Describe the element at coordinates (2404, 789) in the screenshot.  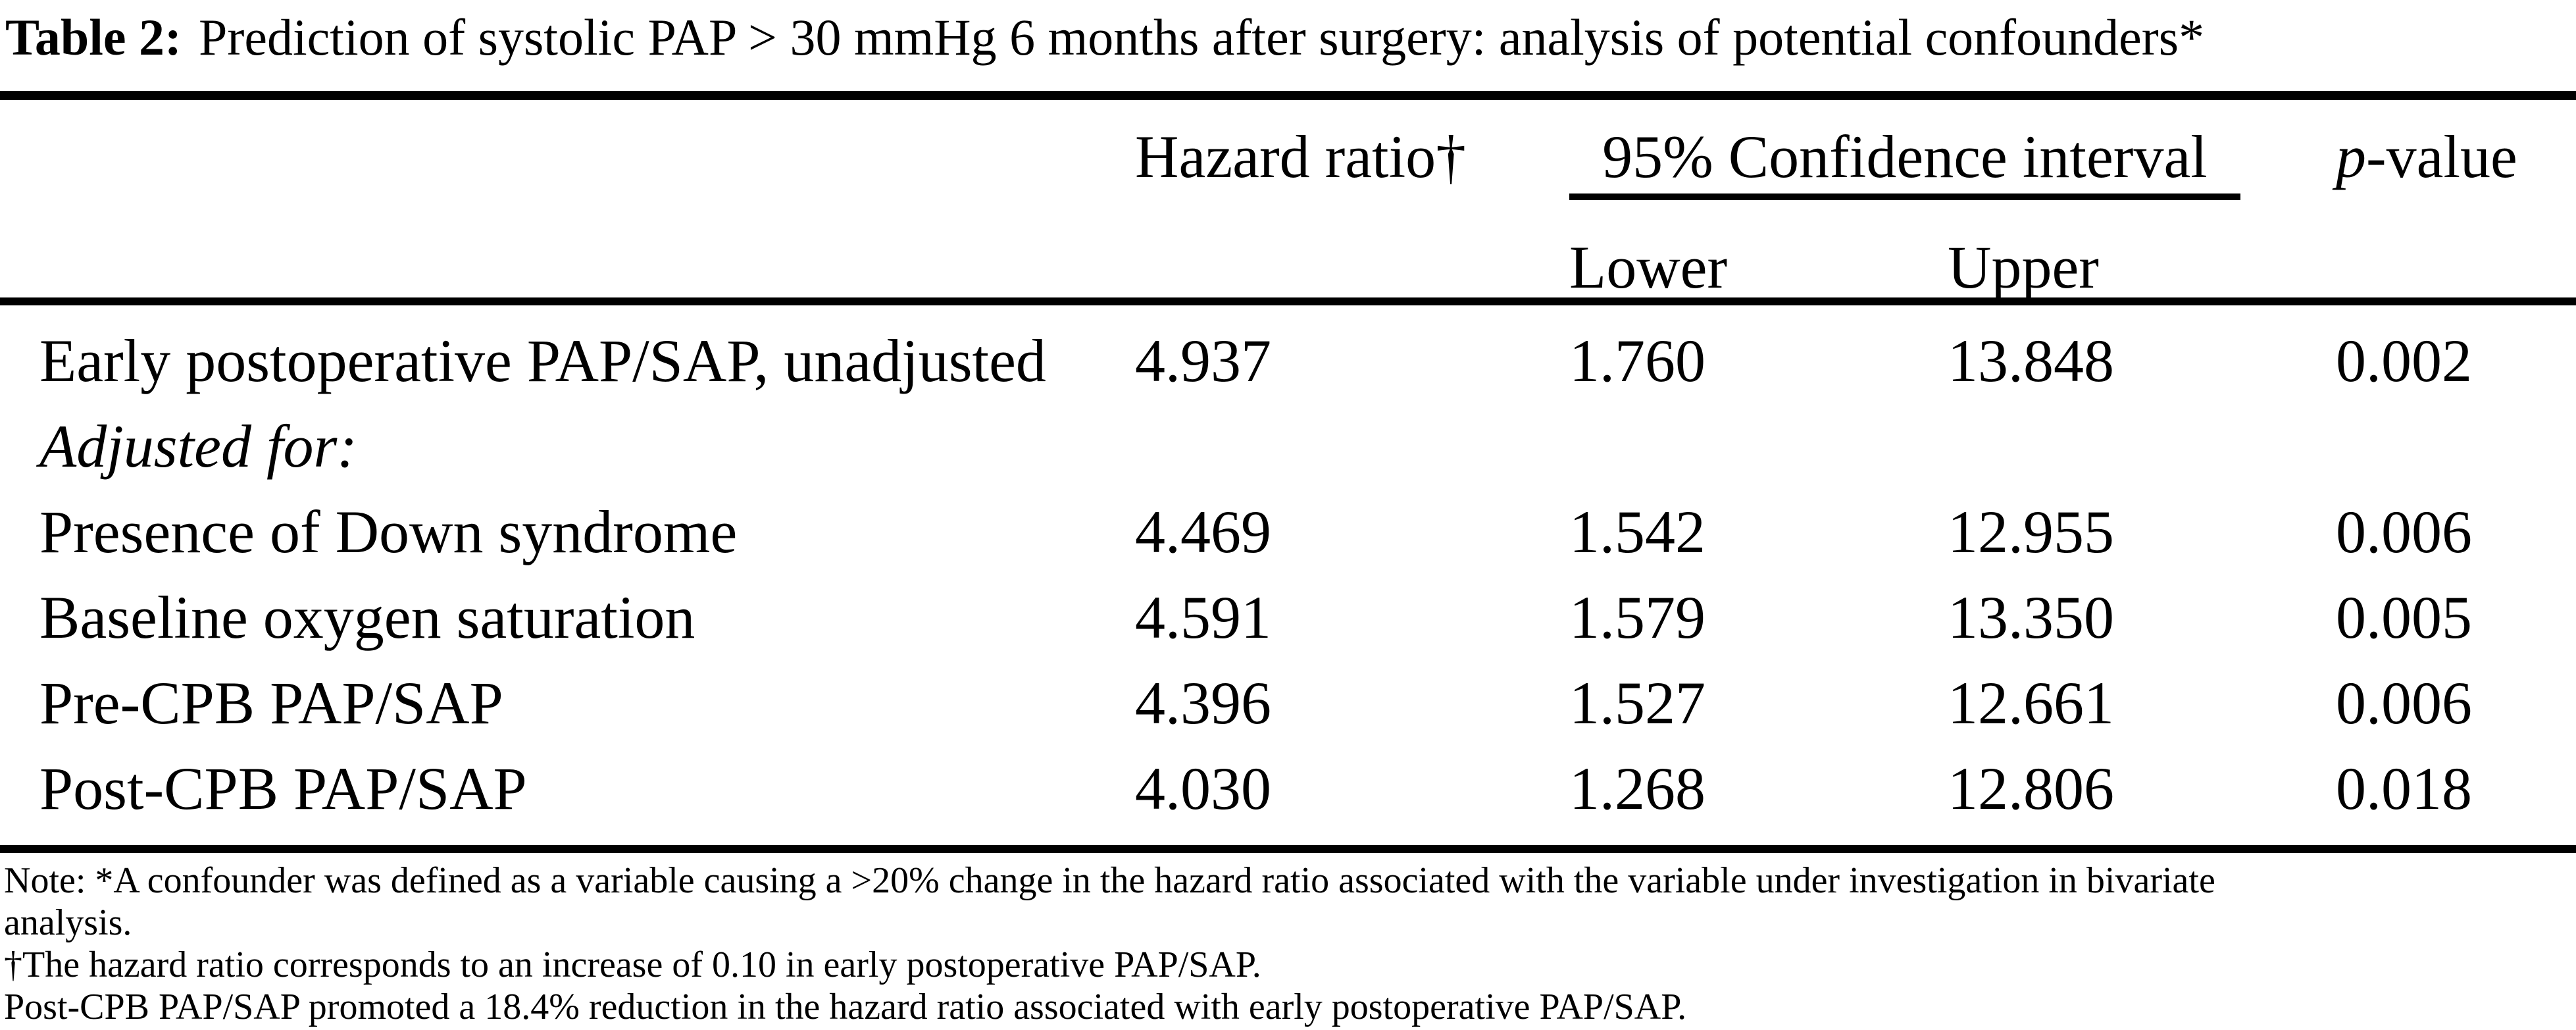
I see `p-value: 0.018` at that location.